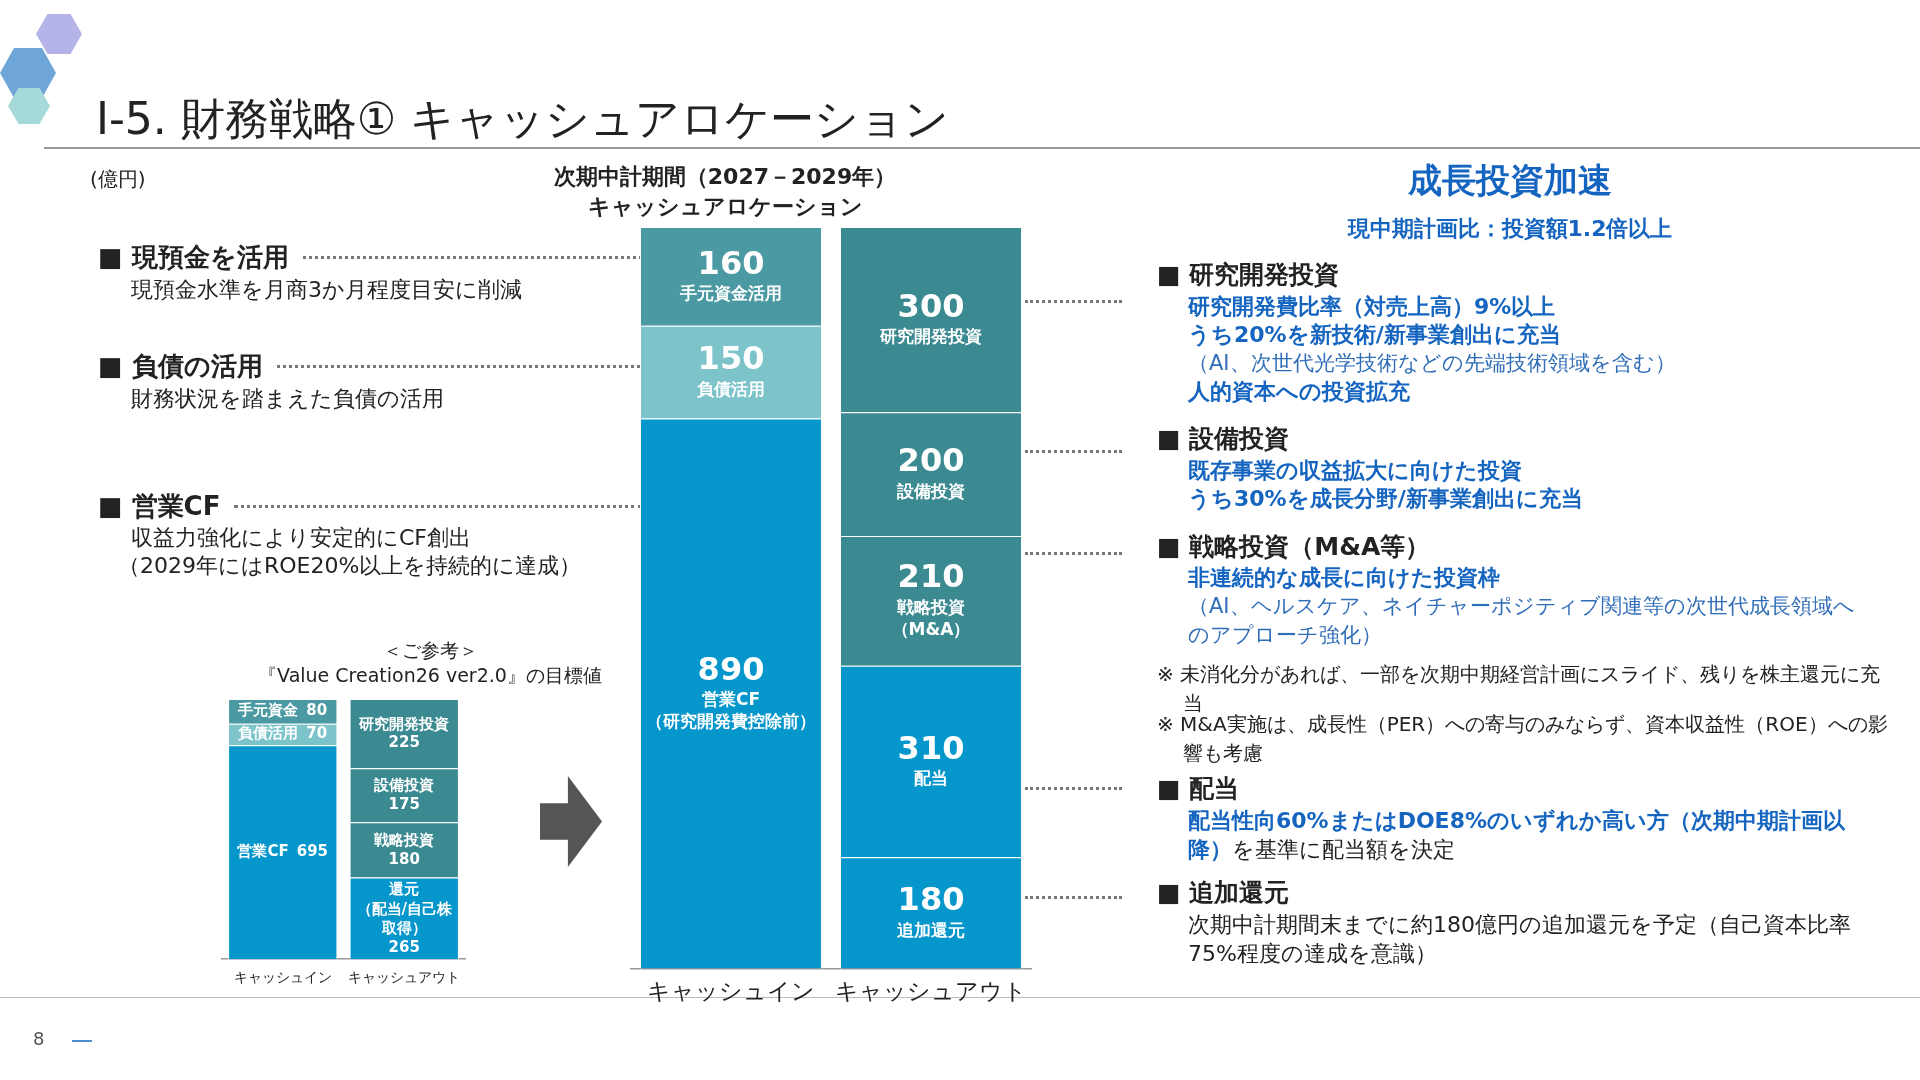 The width and height of the screenshot is (1920, 1080). I want to click on text: 現預金水準を月商3か月程度目安に削減, so click(326, 290).